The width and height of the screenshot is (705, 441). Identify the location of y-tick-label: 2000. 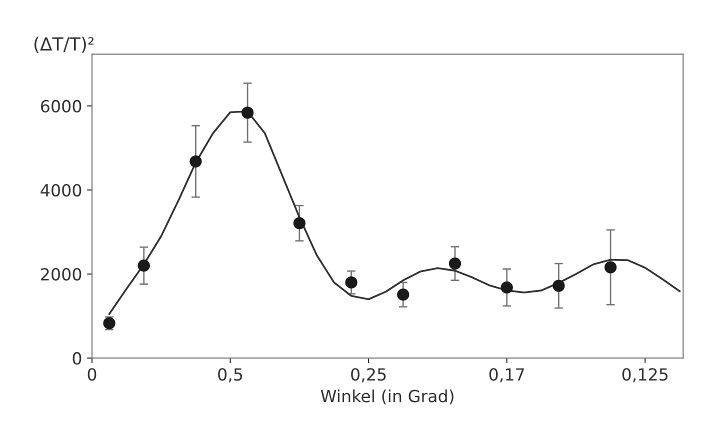
(61, 274).